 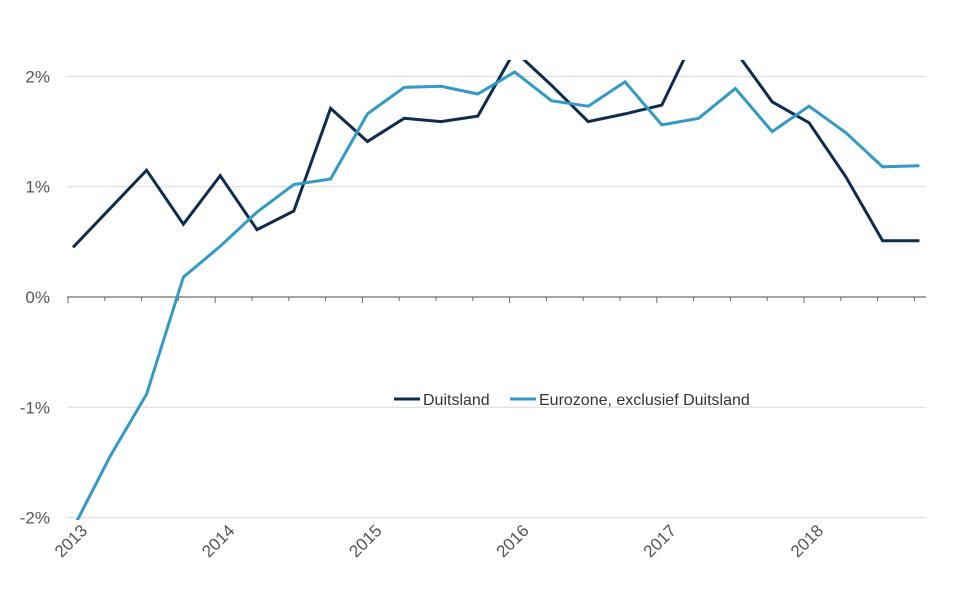 What do you see at coordinates (365, 541) in the screenshot?
I see `x-tick-label: 2015` at bounding box center [365, 541].